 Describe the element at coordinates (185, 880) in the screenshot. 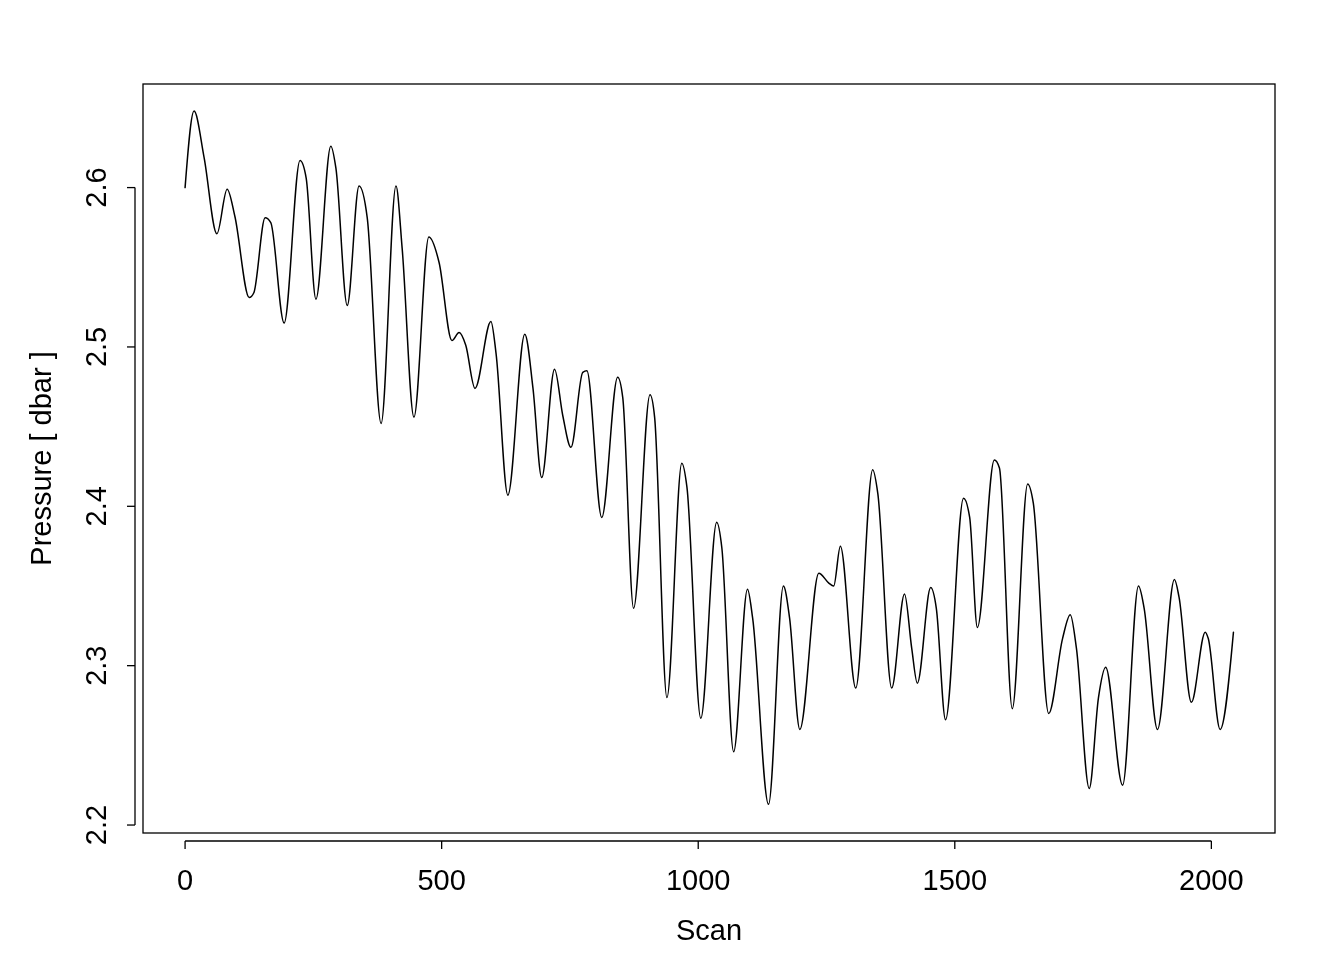

I see `x-tick-label: 0` at that location.